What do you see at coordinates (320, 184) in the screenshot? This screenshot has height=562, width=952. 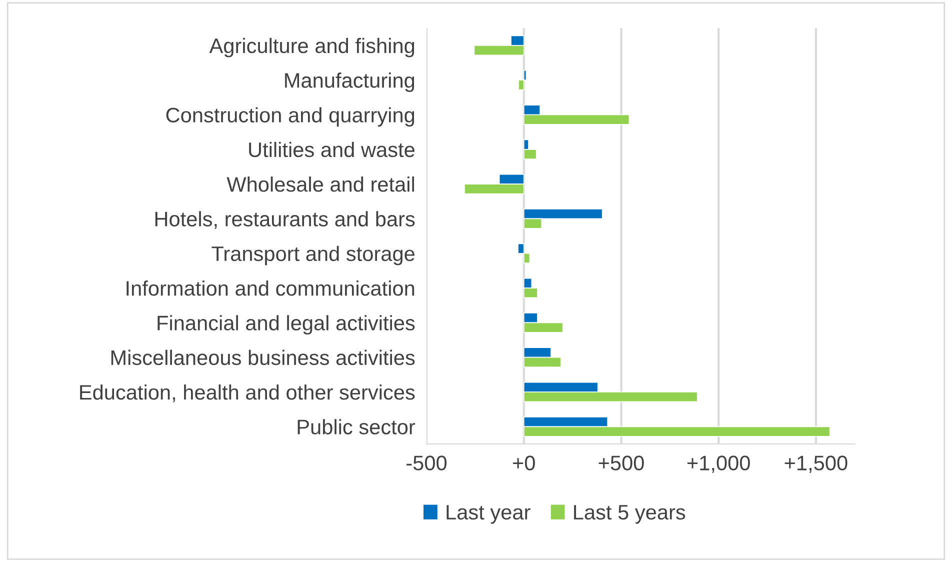 I see `y-tick-label: Wholesale and retail` at bounding box center [320, 184].